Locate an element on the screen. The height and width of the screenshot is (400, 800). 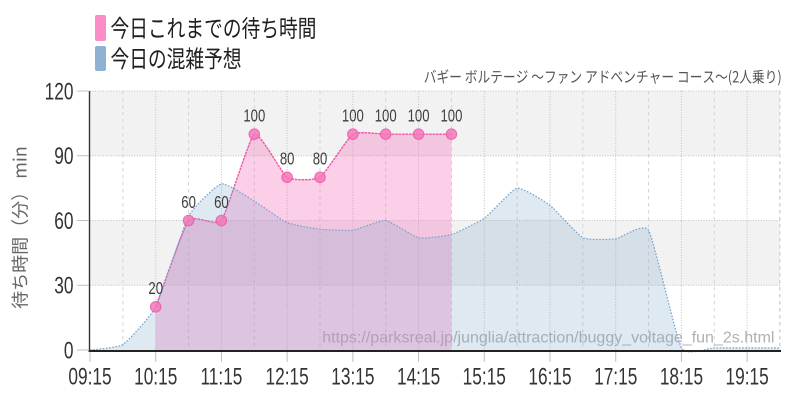
svg-text: 16:15 is located at coordinates (549, 377).